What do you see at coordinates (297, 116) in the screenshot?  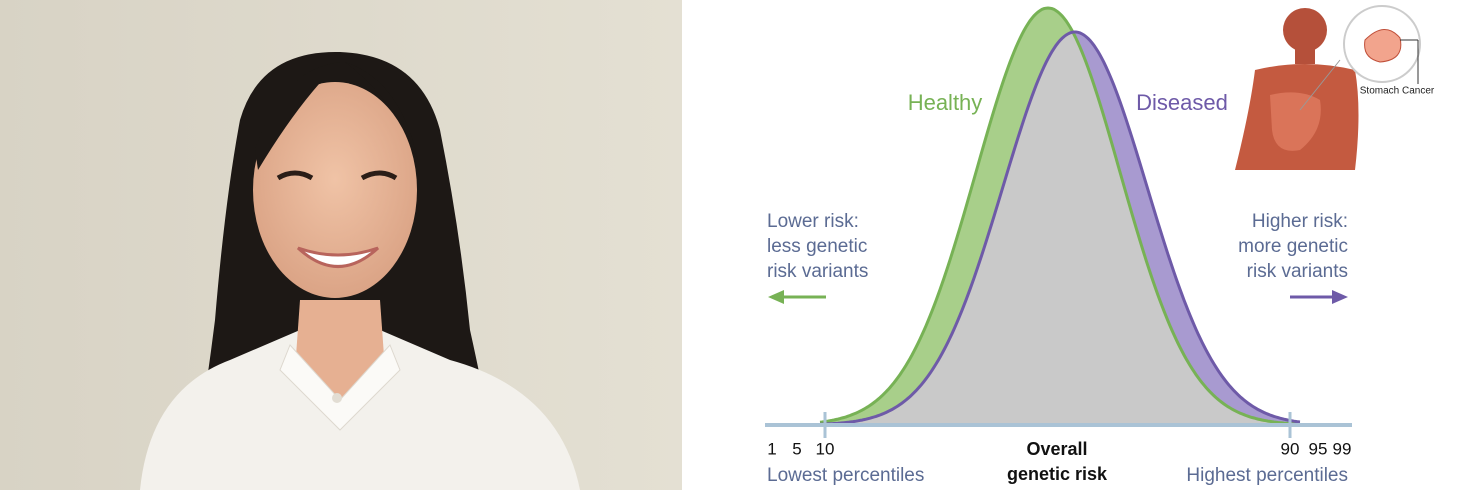 I see `fringe` at bounding box center [297, 116].